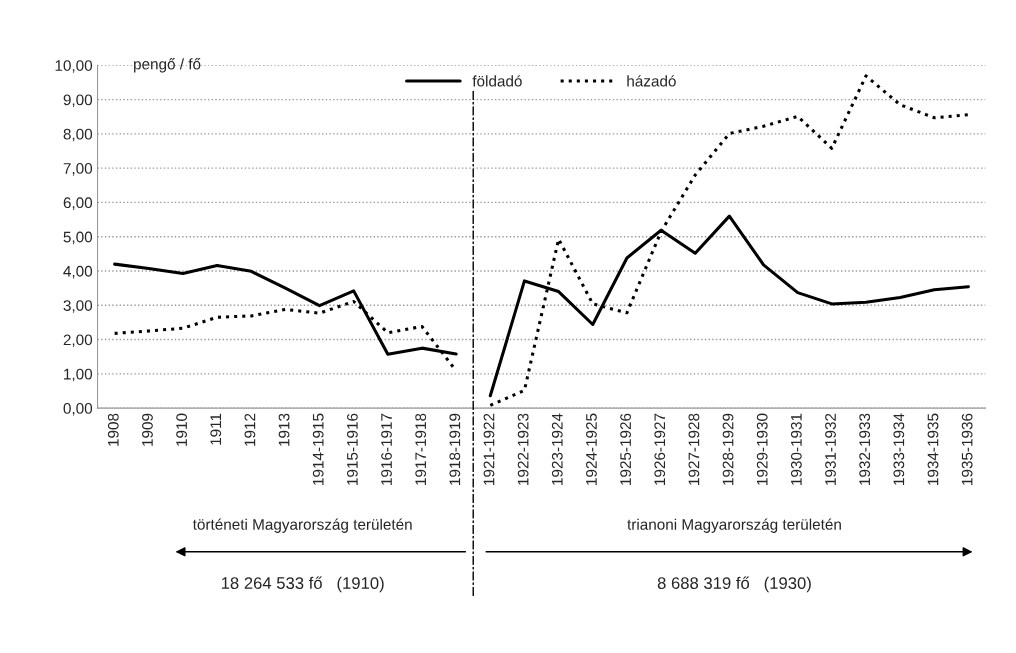  Describe the element at coordinates (302, 584) in the screenshot. I see `text: 18 264 533 fő (1910)` at that location.